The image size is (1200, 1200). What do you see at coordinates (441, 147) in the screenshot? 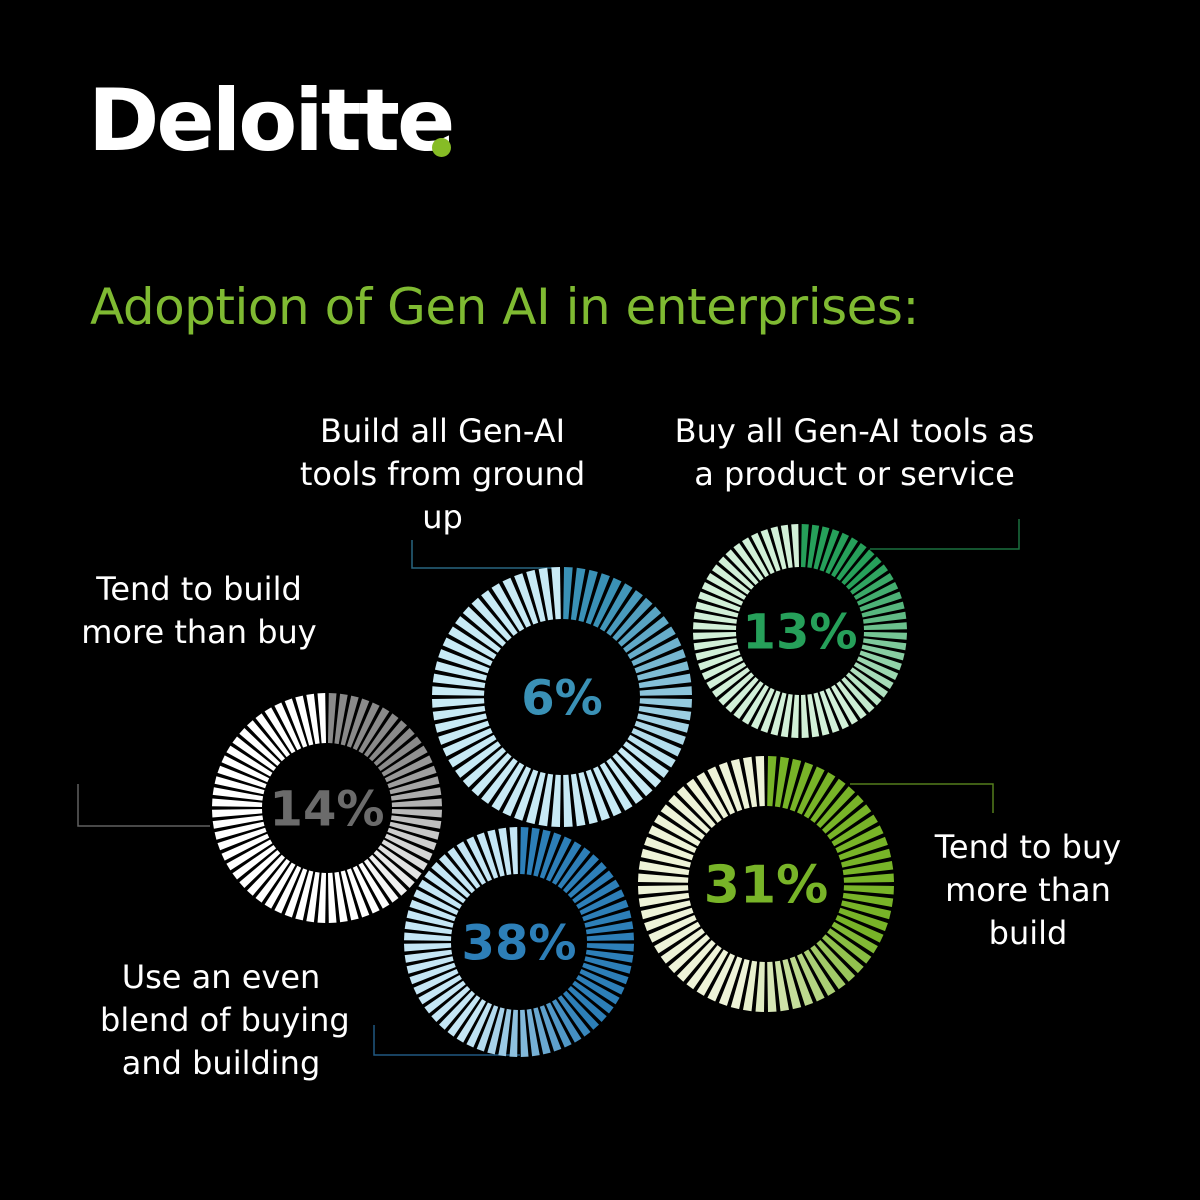
I see `logo-dot-icon` at bounding box center [441, 147].